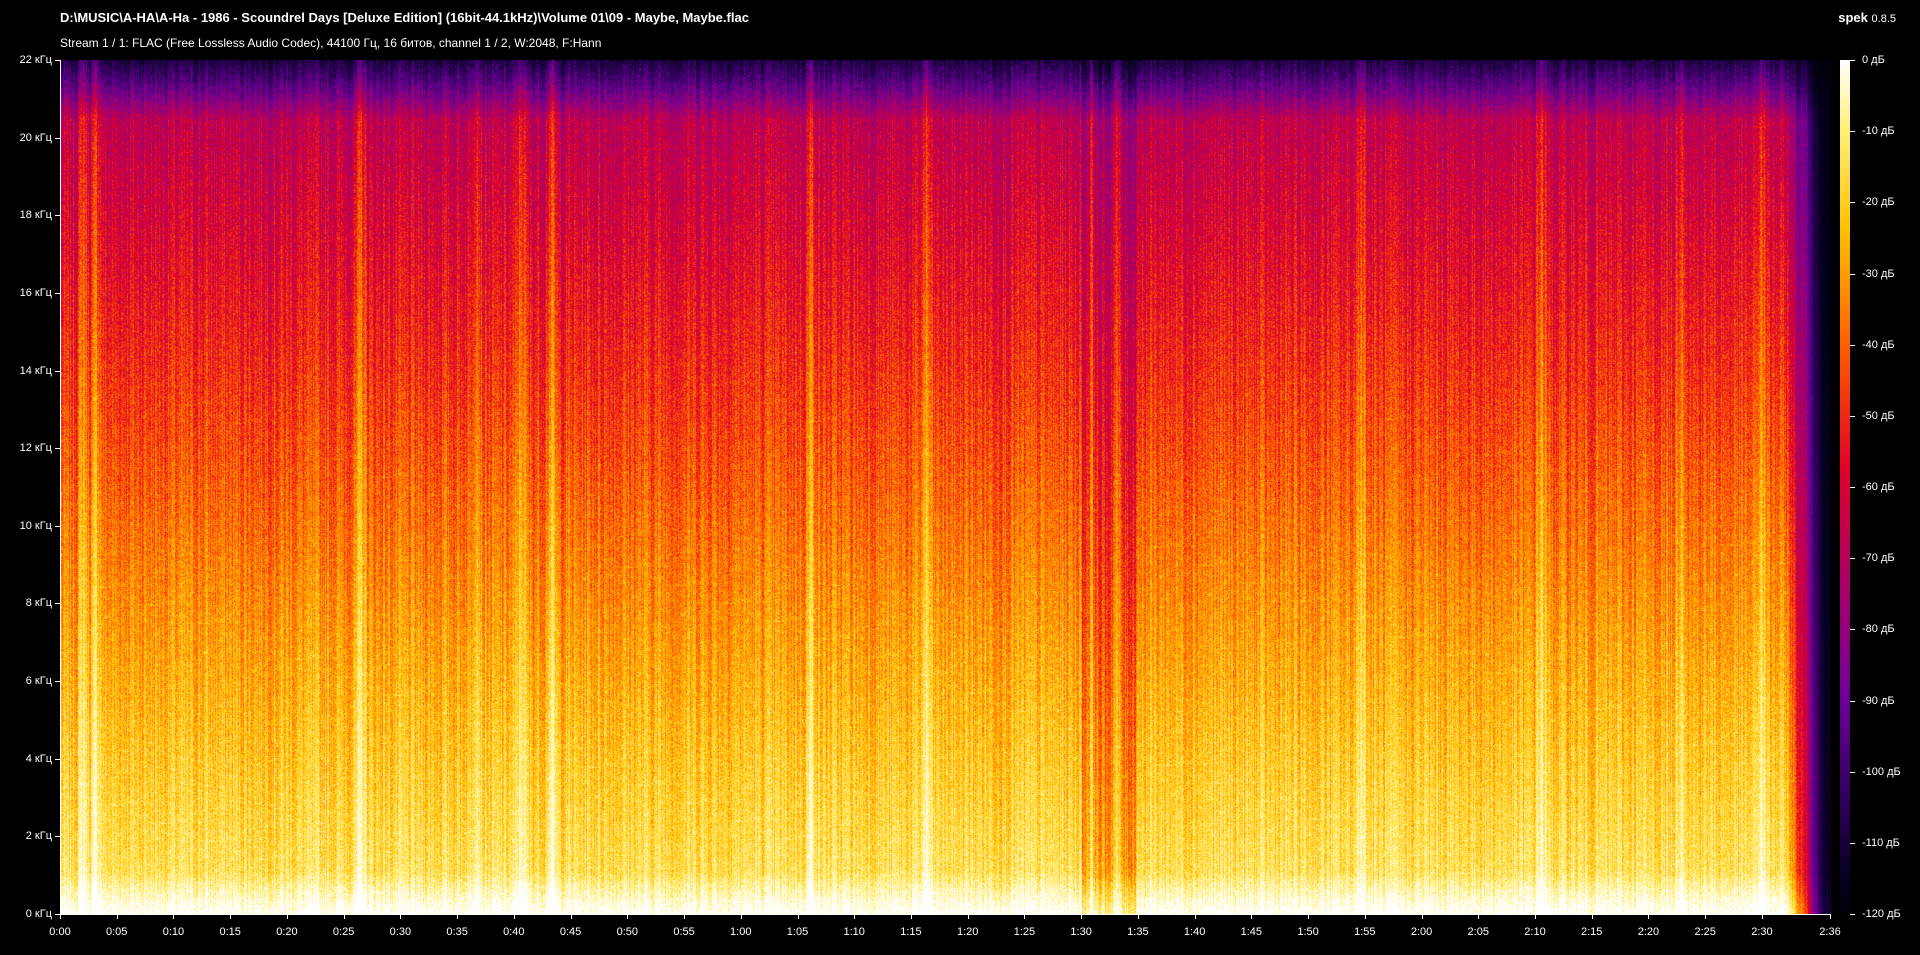 This screenshot has height=955, width=1920. I want to click on db-tick-label: -100 дБ, so click(1881, 771).